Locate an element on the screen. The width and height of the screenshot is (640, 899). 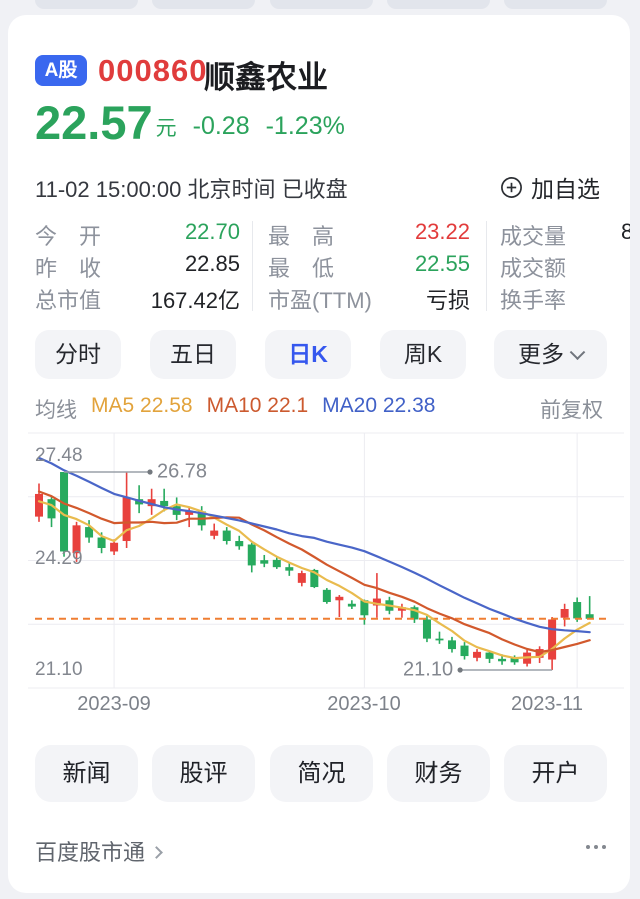
tab-five-day: 五日 is located at coordinates (193, 354).